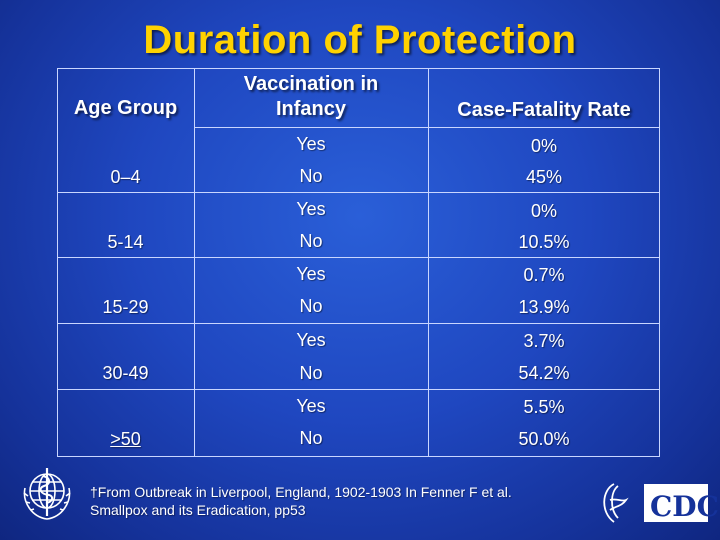 Image resolution: width=720 pixels, height=540 pixels. What do you see at coordinates (360, 40) in the screenshot?
I see `slide-title: Duration of Protection` at bounding box center [360, 40].